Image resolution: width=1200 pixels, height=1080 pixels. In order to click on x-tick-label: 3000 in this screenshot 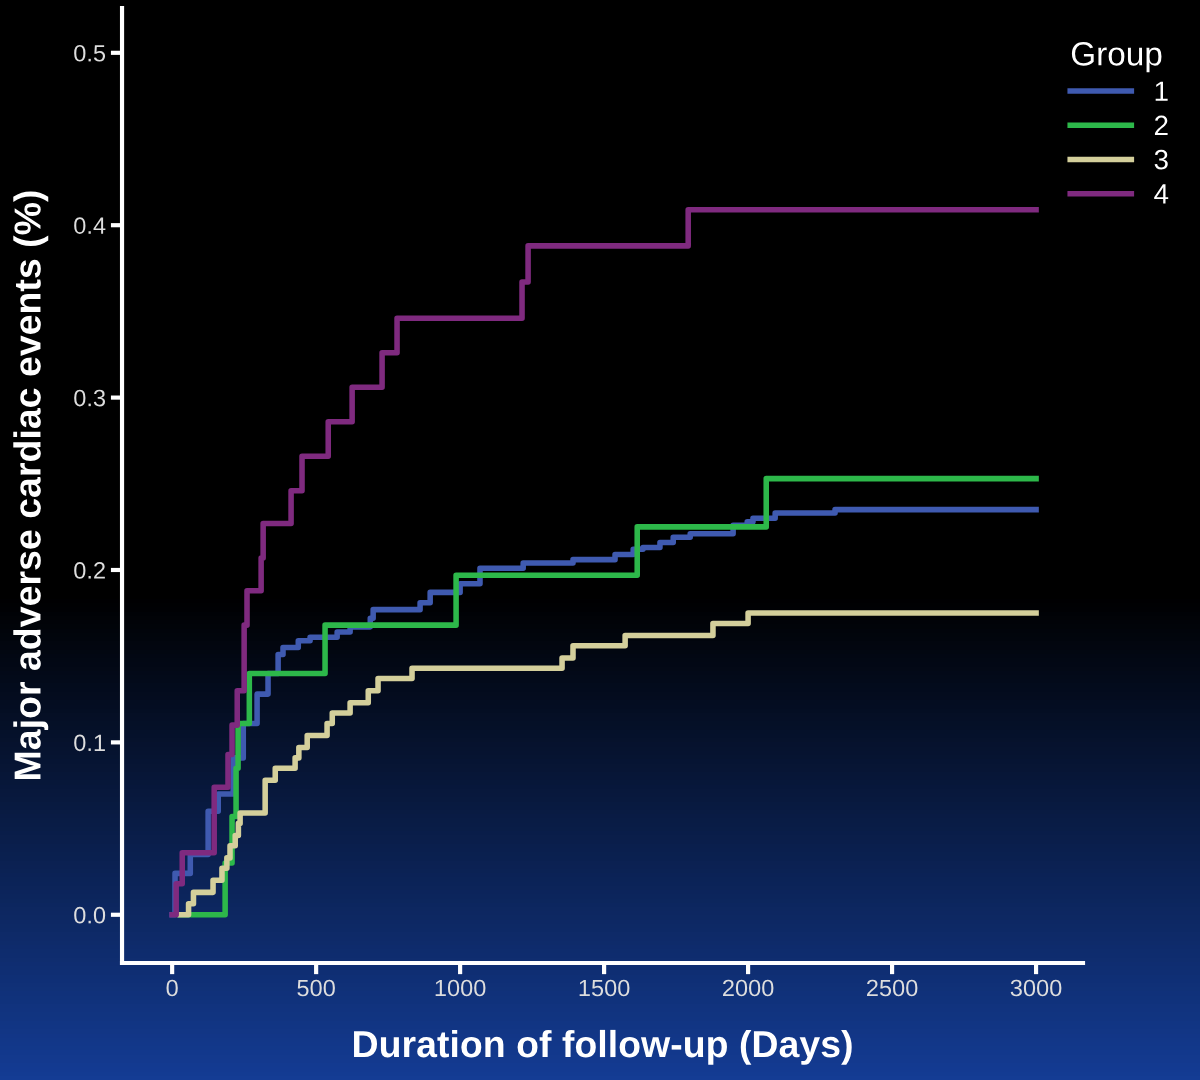, I will do `click(1036, 988)`.